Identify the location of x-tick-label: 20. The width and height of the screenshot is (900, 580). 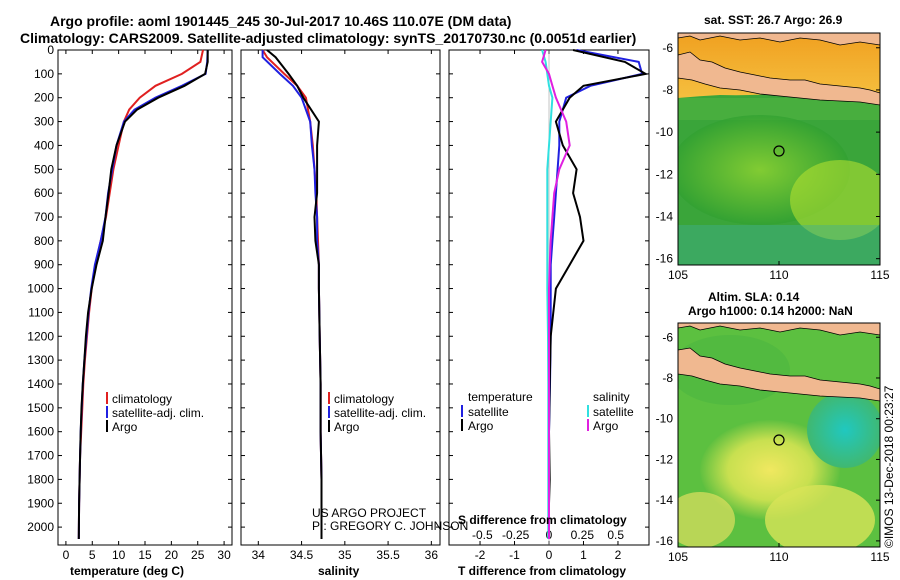
(172, 555).